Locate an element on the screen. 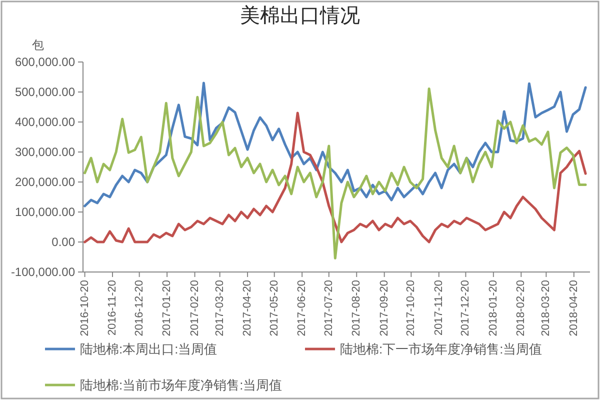 The width and height of the screenshot is (600, 400). x-tick-label: 2017-10-20 is located at coordinates (411, 308).